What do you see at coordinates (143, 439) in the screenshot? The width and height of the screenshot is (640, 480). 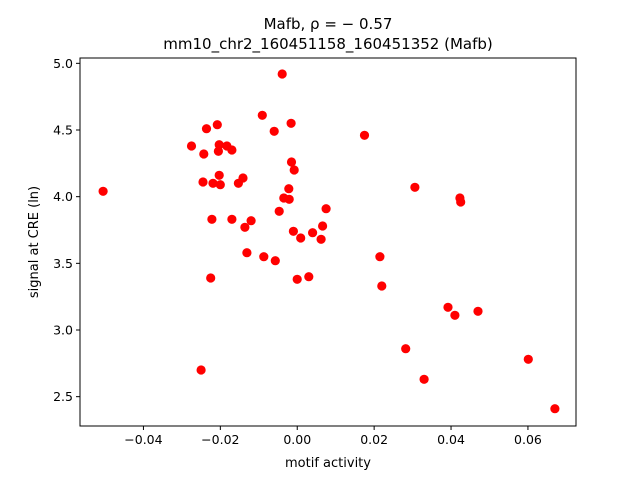 I see `x-tick-label-0: −0.04` at bounding box center [143, 439].